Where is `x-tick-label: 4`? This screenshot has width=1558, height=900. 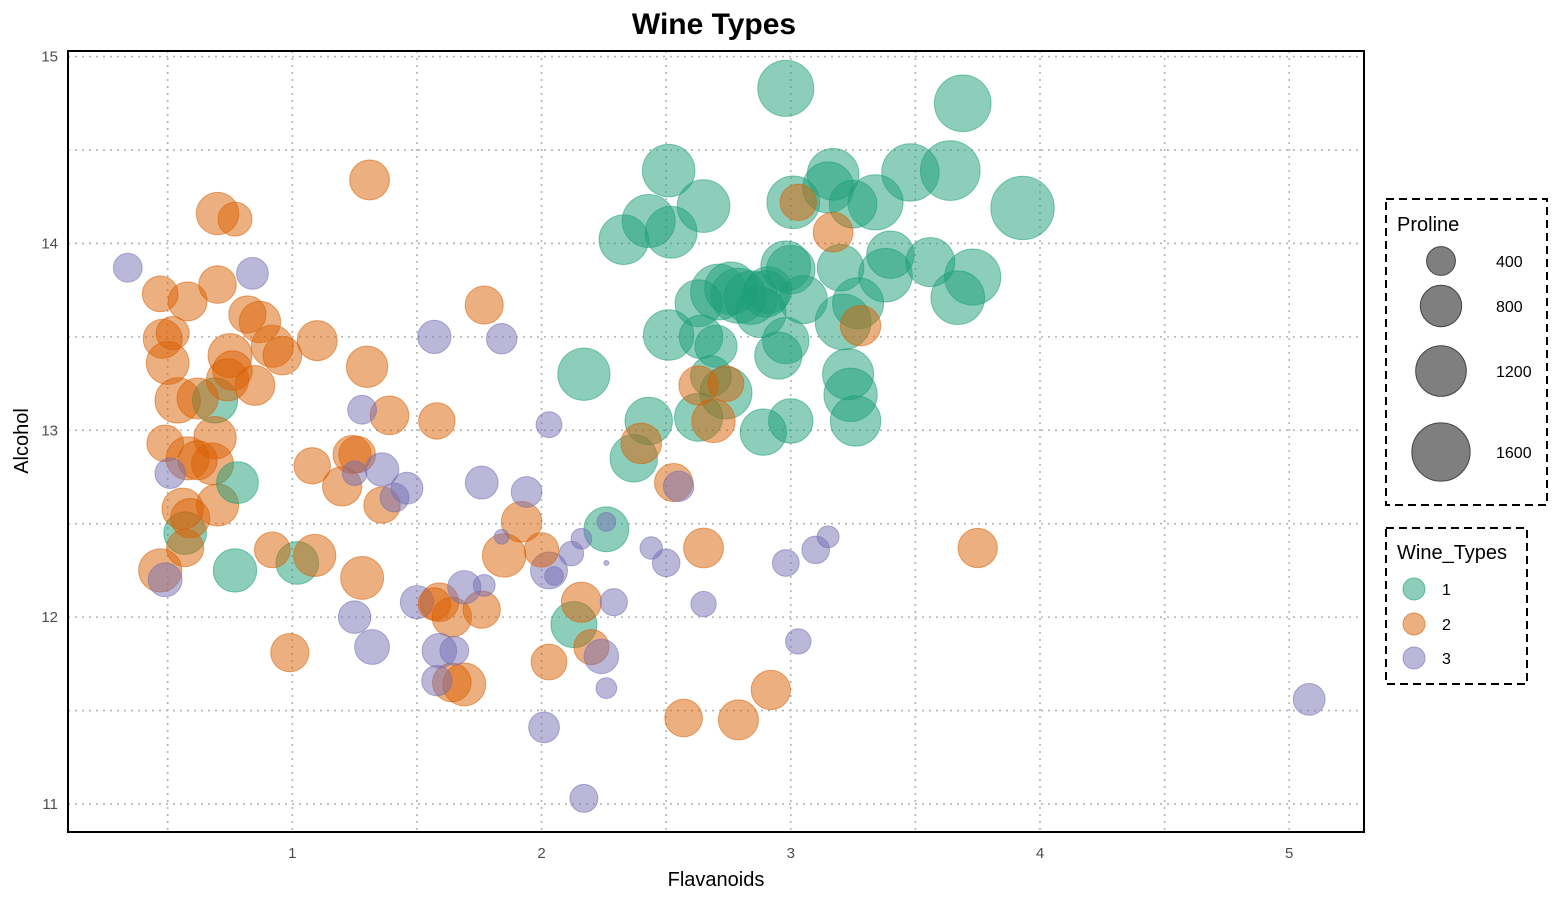
x-tick-label: 4 is located at coordinates (1040, 853).